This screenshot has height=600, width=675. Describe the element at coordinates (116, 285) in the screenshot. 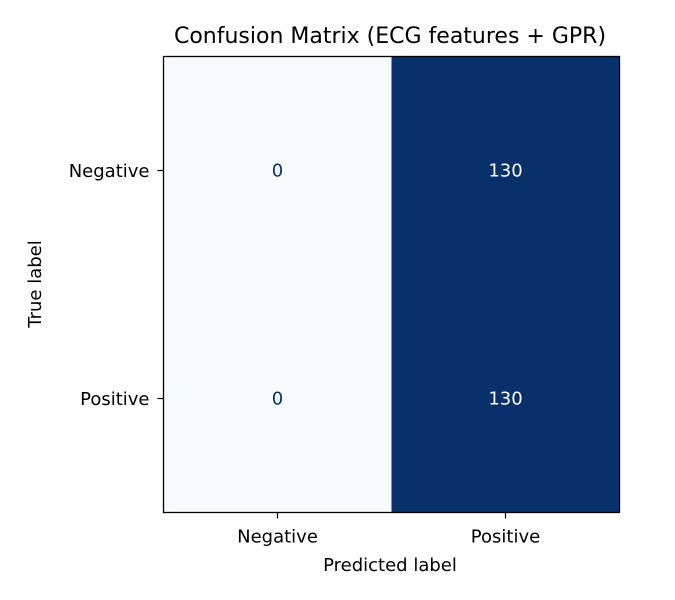

I see `y-axis-ticks: Negative Positive` at that location.